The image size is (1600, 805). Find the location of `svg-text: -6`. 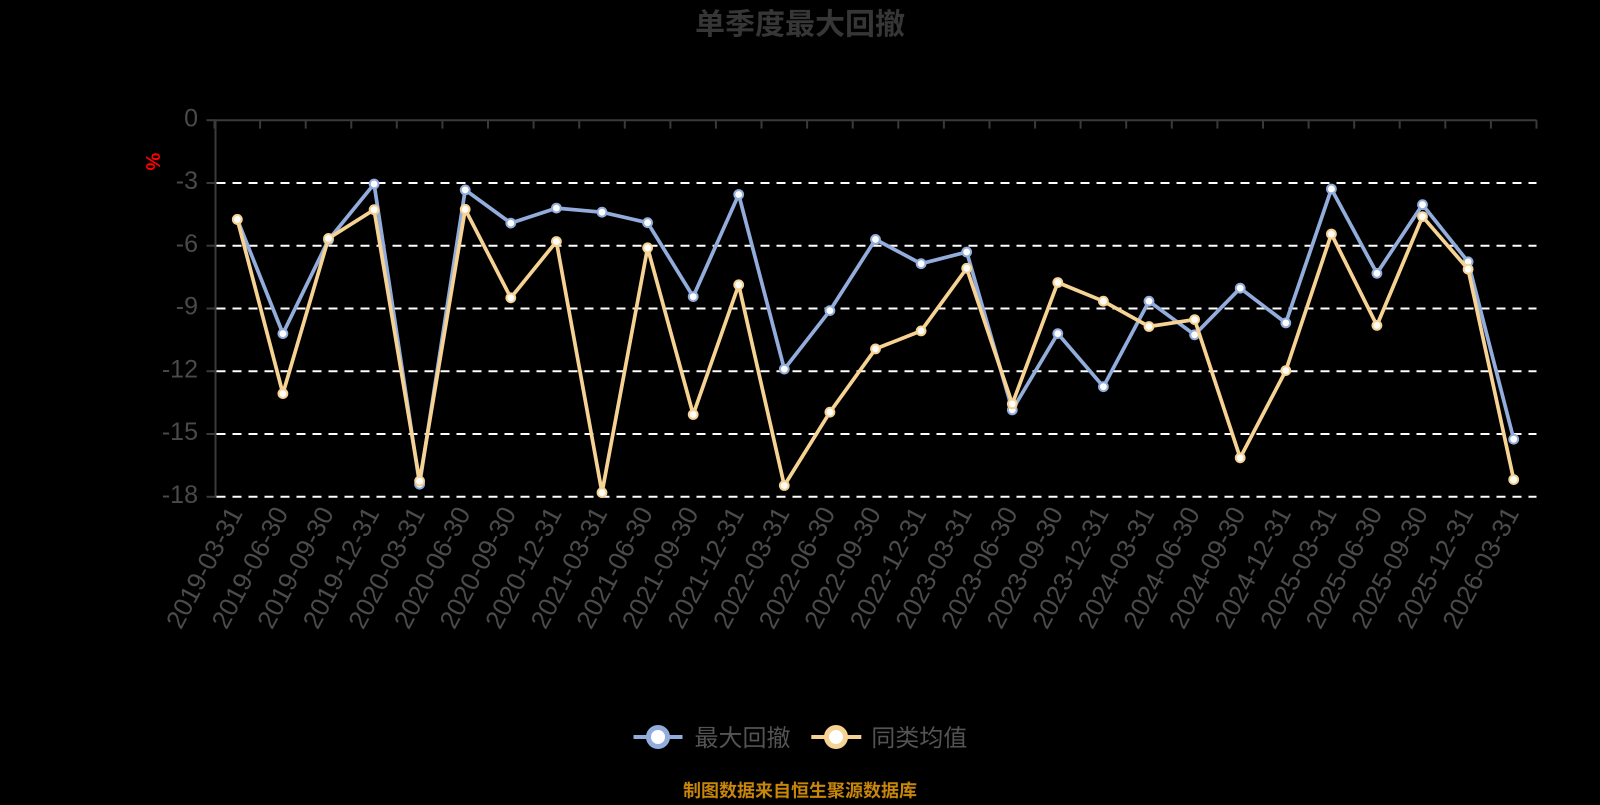

svg-text: -6 is located at coordinates (187, 244).